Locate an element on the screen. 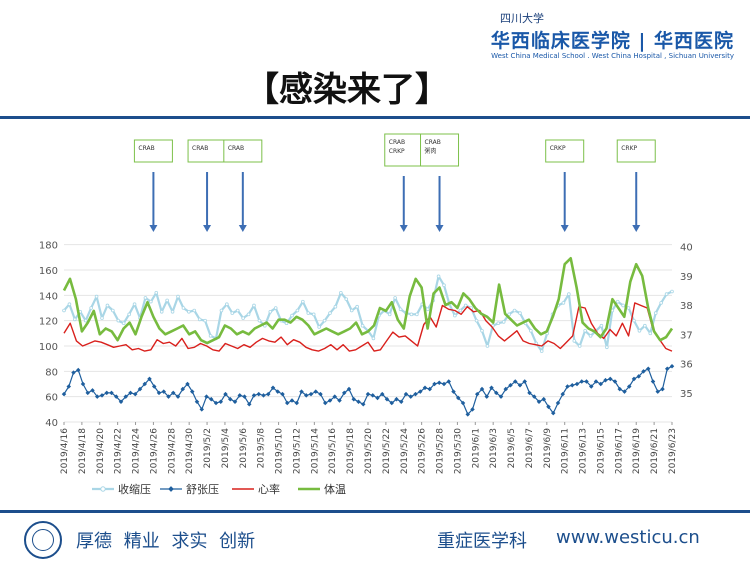 The width and height of the screenshot is (750, 566). footer-motto: 厚德 精业 求实 创新 is located at coordinates (166, 541).